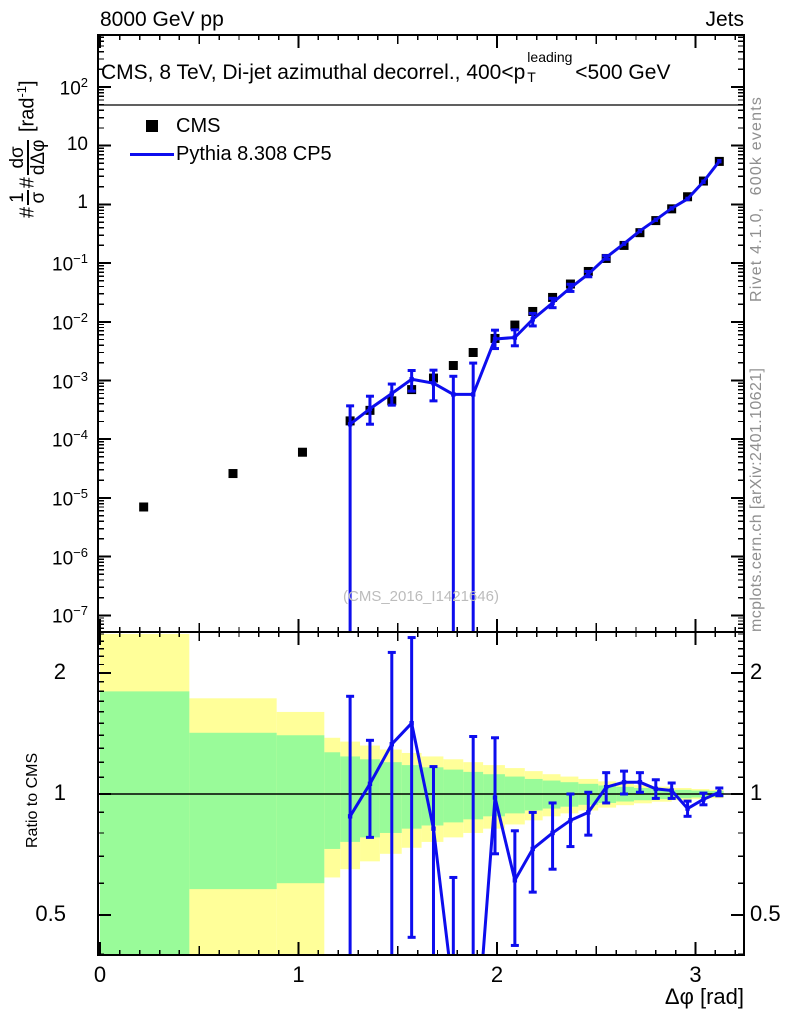  Describe the element at coordinates (695, 974) in the screenshot. I see `x-tick-label: 3` at that location.